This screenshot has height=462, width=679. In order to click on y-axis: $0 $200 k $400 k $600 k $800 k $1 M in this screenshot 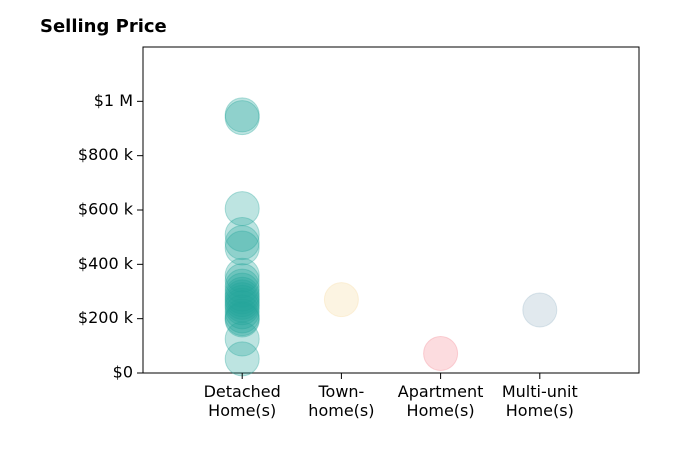, I will do `click(110, 236)`.